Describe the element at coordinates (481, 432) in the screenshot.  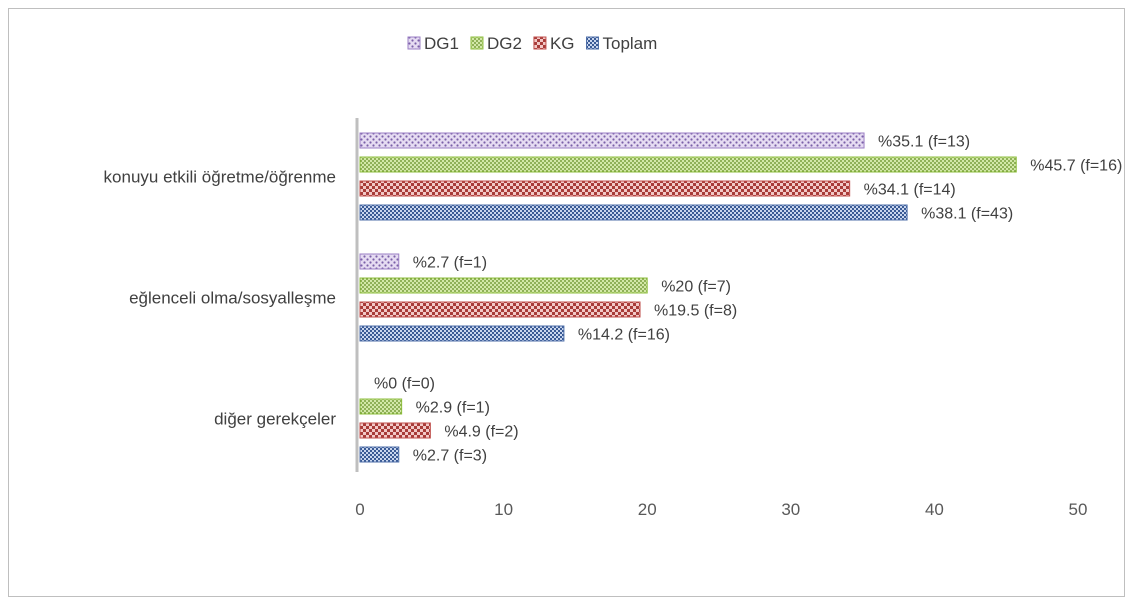
I see `data-label-kg: %4.9 (f=2)` at that location.